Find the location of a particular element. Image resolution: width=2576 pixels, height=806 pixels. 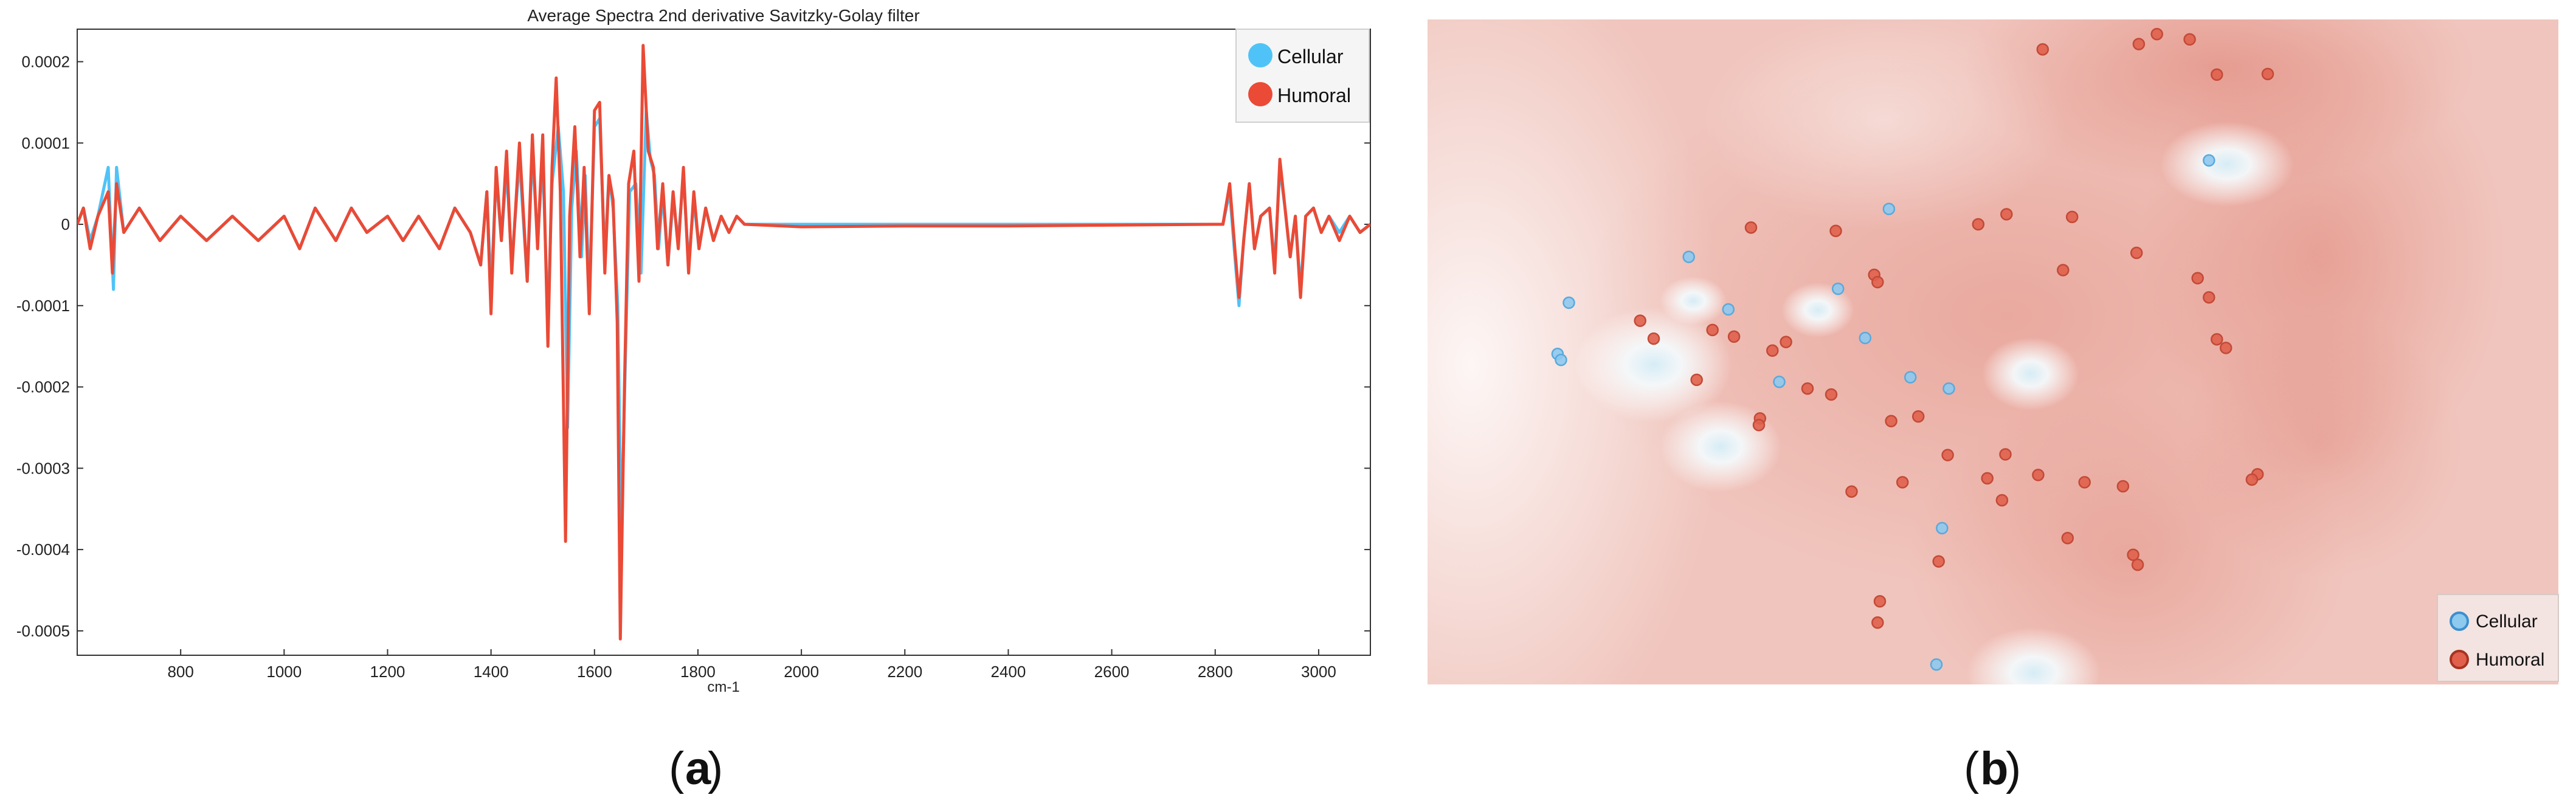

x-tick-label: 1800 is located at coordinates (698, 672).